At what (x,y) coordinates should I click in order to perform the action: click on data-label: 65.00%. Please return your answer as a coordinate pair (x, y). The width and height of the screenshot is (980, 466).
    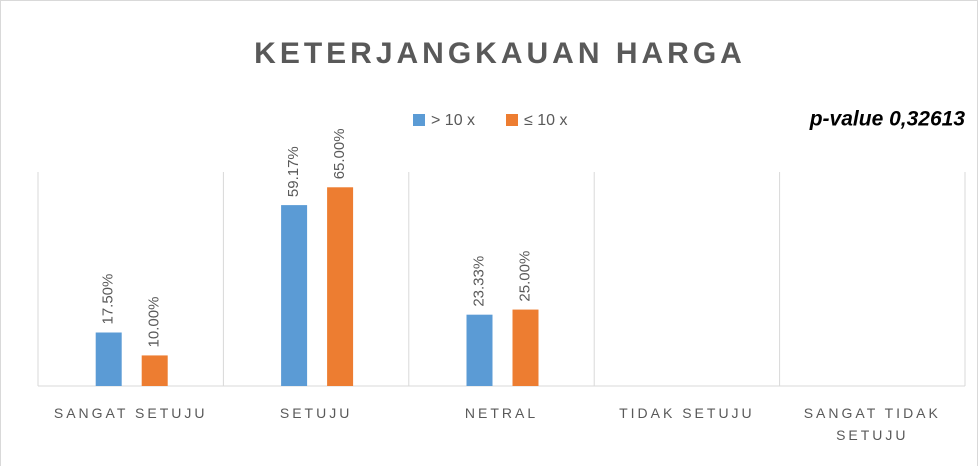
    Looking at the image, I should click on (339, 153).